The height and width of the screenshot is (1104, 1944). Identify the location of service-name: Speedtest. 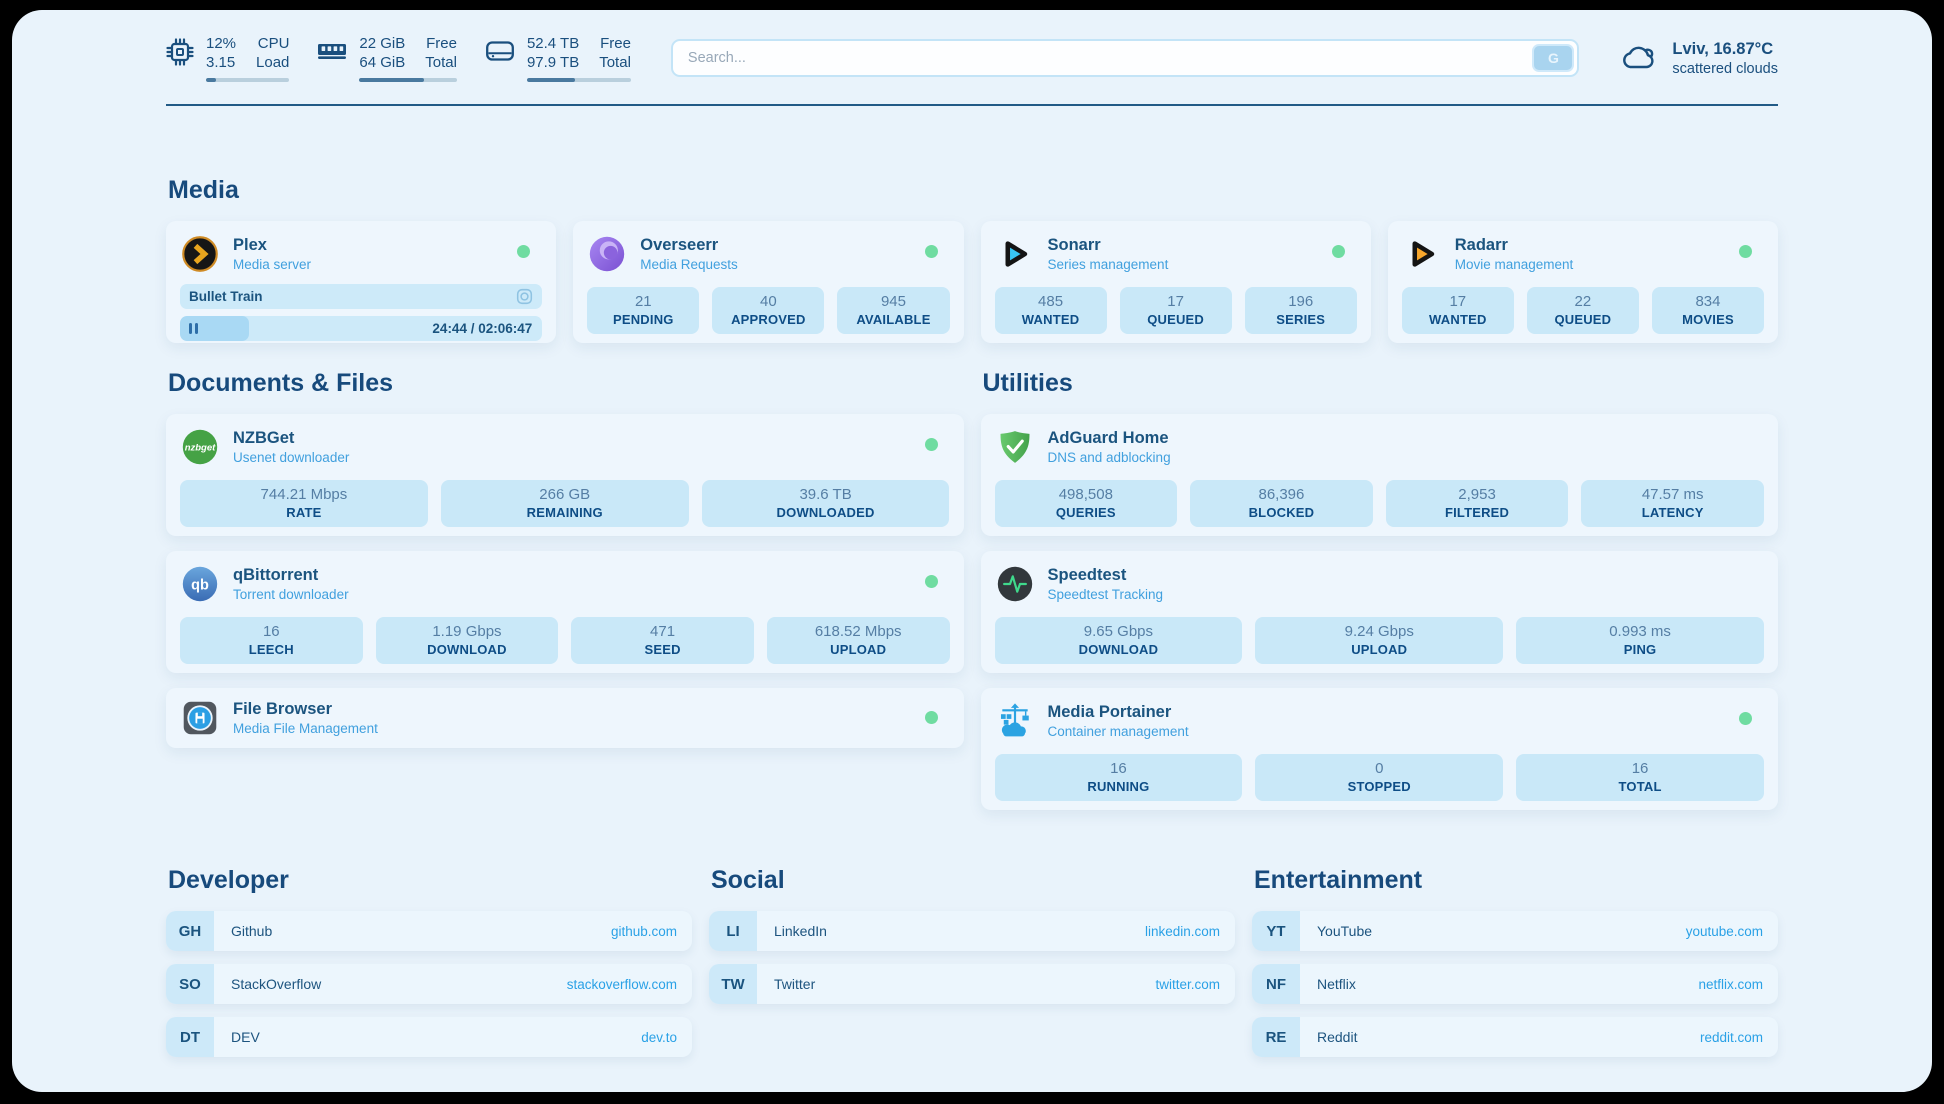
(1087, 575).